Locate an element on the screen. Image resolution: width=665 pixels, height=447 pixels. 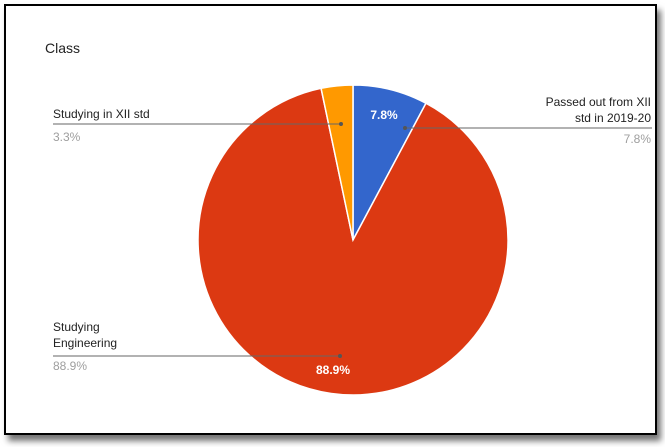
label-passed-out: Passed out from XII std in 2019-20 is located at coordinates (561, 110).